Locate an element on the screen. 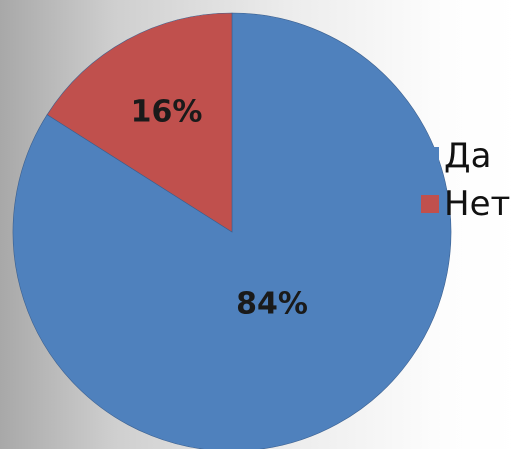  legend-item-da: Да is located at coordinates (465, 156).